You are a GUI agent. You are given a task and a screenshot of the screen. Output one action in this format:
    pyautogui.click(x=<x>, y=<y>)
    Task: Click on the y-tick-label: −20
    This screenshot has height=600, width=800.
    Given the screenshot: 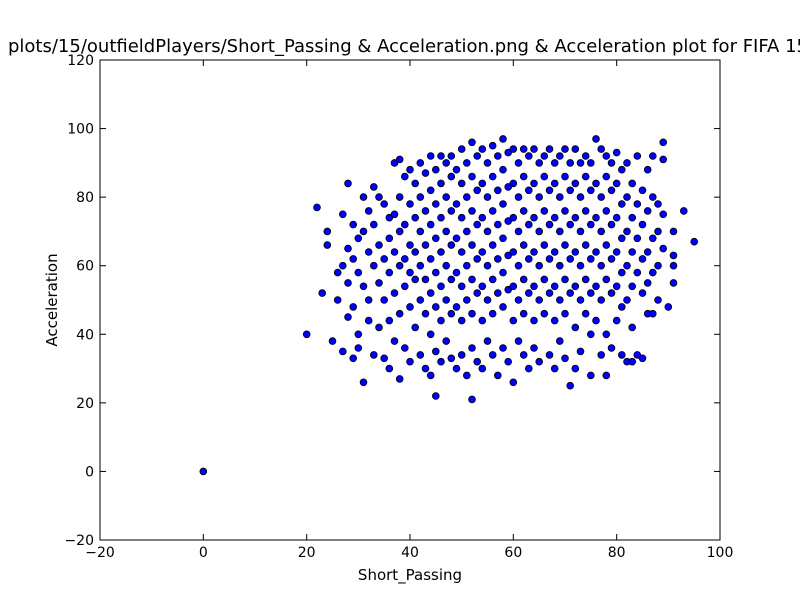 What is the action you would take?
    pyautogui.click(x=79, y=541)
    